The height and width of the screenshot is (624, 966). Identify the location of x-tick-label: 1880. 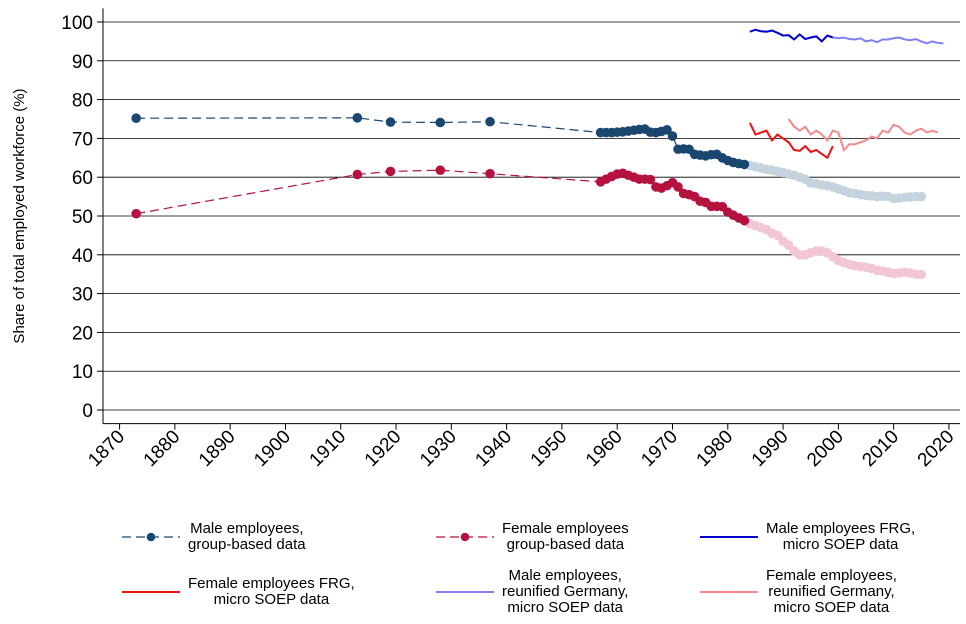
(162, 448).